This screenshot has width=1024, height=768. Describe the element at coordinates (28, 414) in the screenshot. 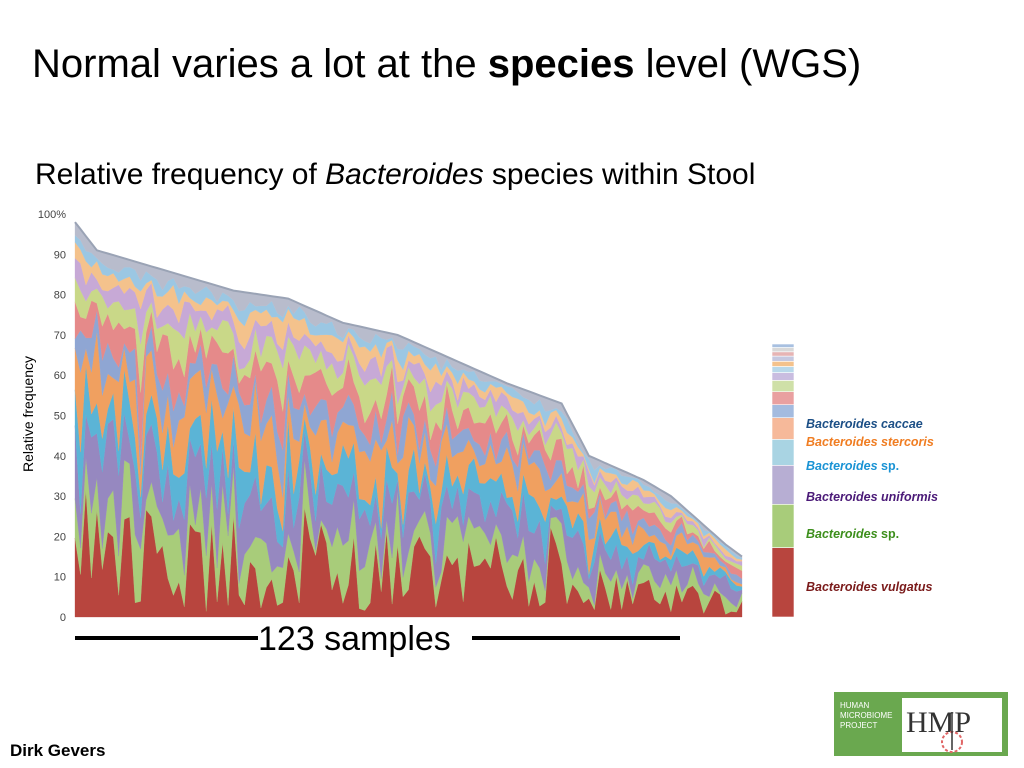

I see `y-axis-label: Relative frequency` at that location.